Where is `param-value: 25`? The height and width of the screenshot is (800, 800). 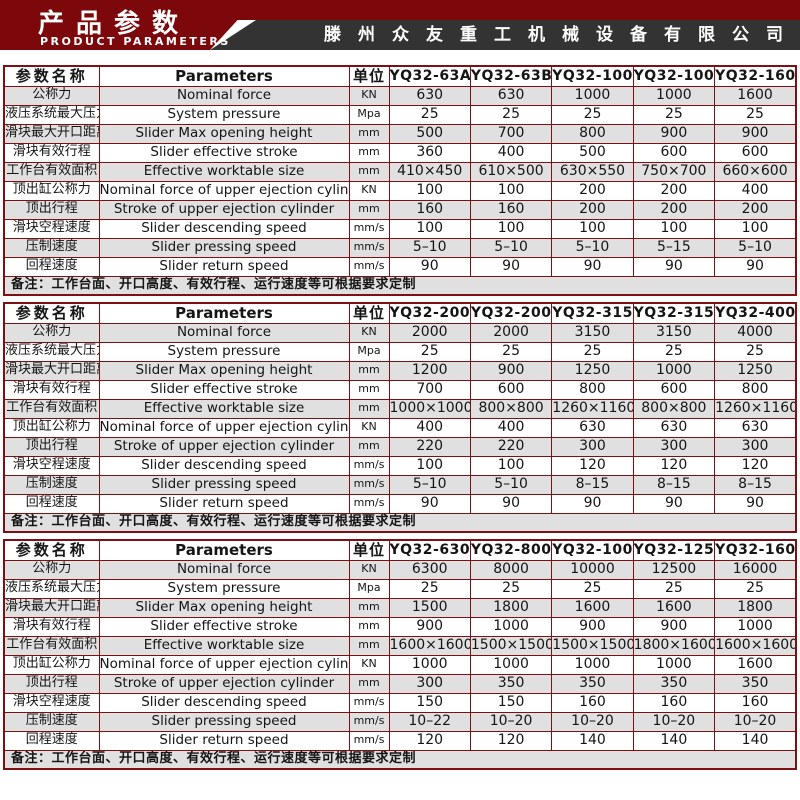 param-value: 25 is located at coordinates (429, 588).